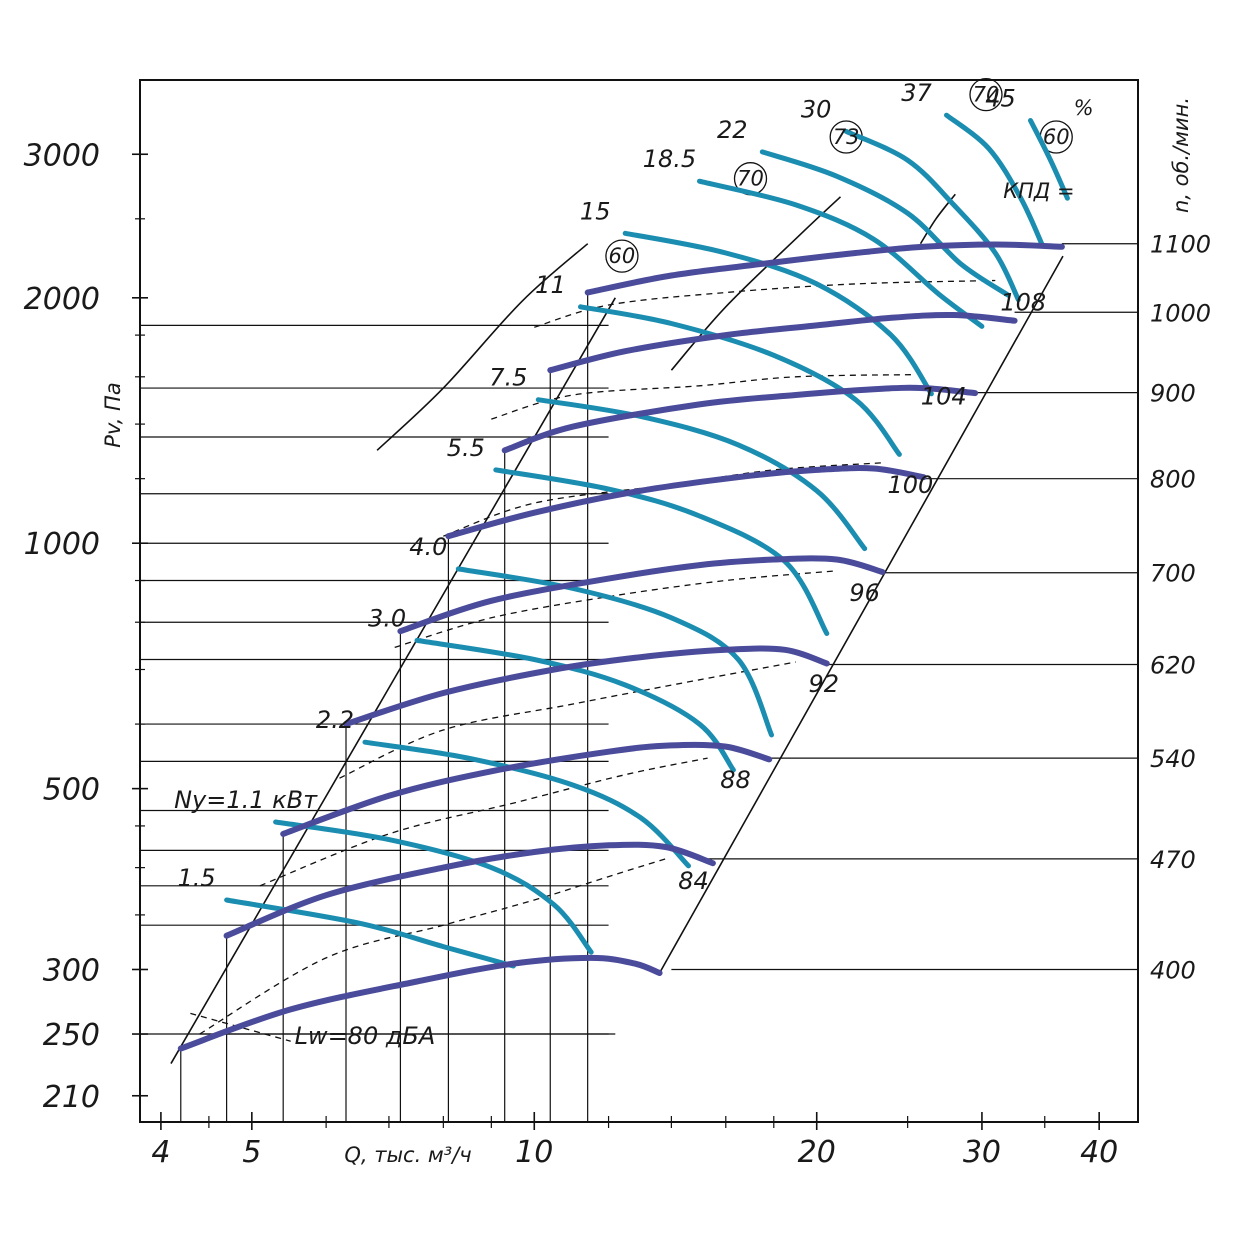 Image resolution: width=1250 pixels, height=1250 pixels. I want to click on power-label: 5.5, so click(466, 448).